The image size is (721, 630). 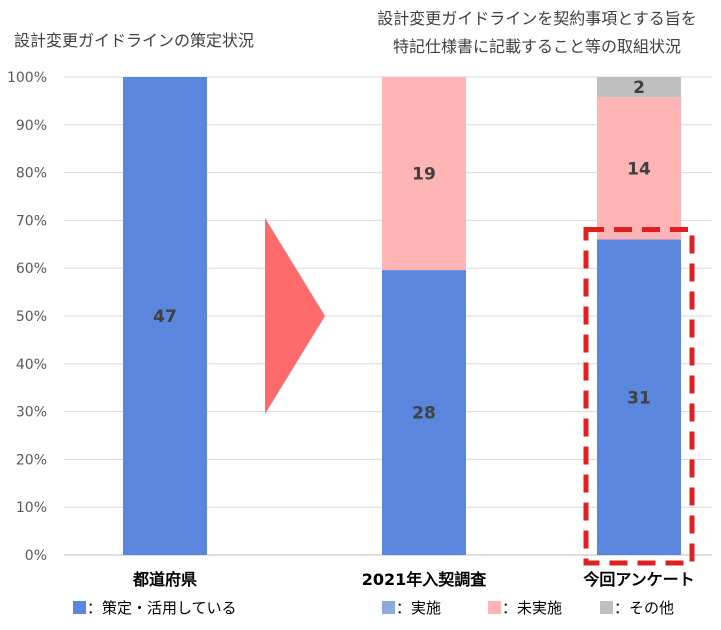 I want to click on y-tick-label: 0%, so click(x=36, y=556).